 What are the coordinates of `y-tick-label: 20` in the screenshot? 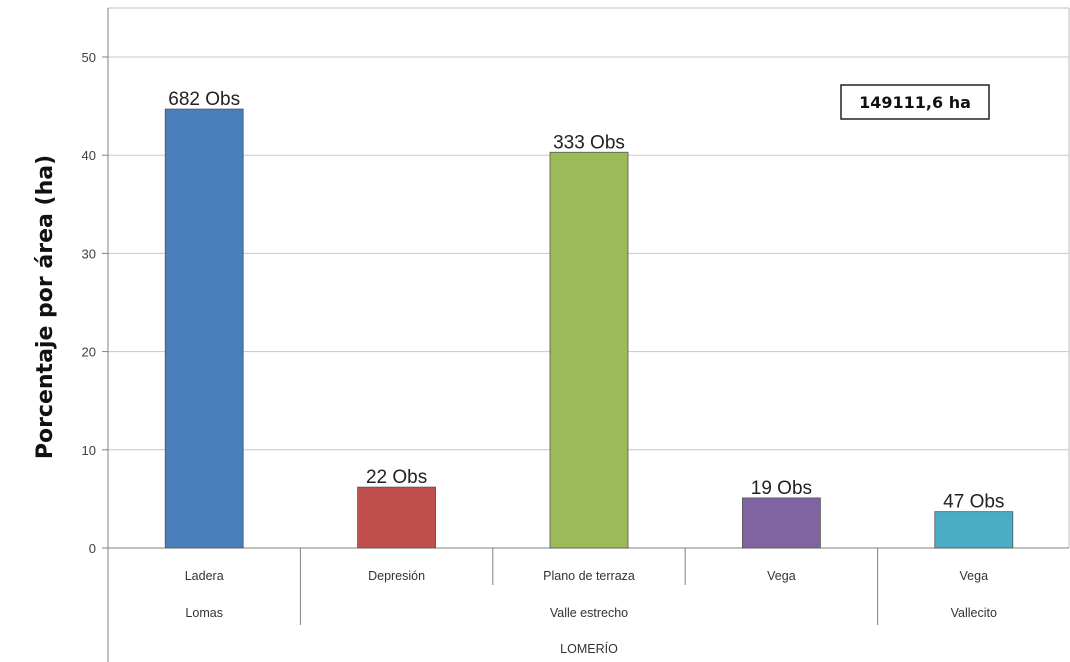 It's located at (89, 352).